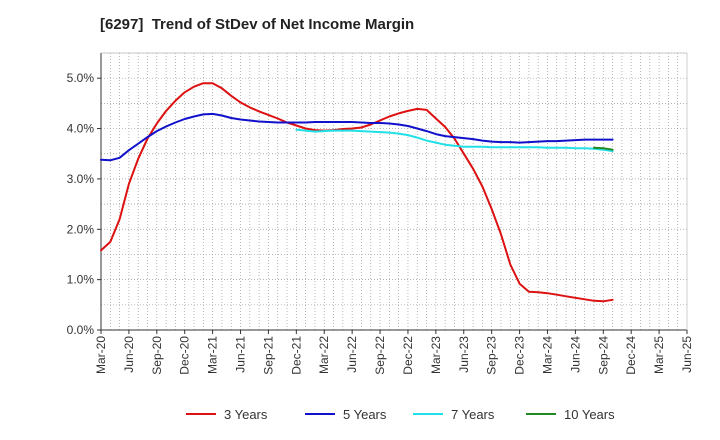 Image resolution: width=720 pixels, height=440 pixels. What do you see at coordinates (129, 354) in the screenshot?
I see `x-tick-label: Jun-20` at bounding box center [129, 354].